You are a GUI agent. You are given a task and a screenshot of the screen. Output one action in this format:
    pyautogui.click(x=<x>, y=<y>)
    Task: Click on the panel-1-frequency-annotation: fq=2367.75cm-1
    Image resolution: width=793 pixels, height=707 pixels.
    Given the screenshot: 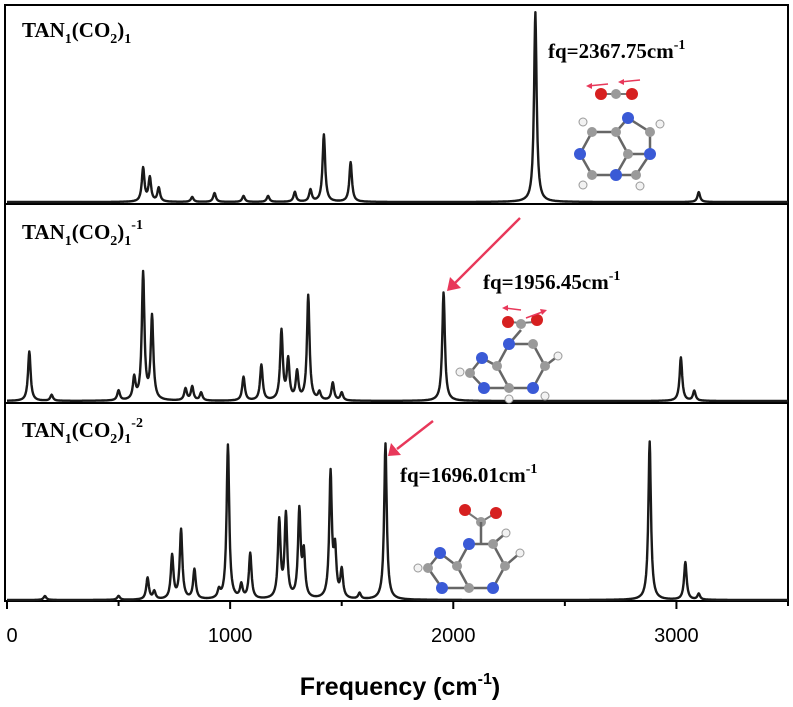 What is the action you would take?
    pyautogui.click(x=616, y=50)
    